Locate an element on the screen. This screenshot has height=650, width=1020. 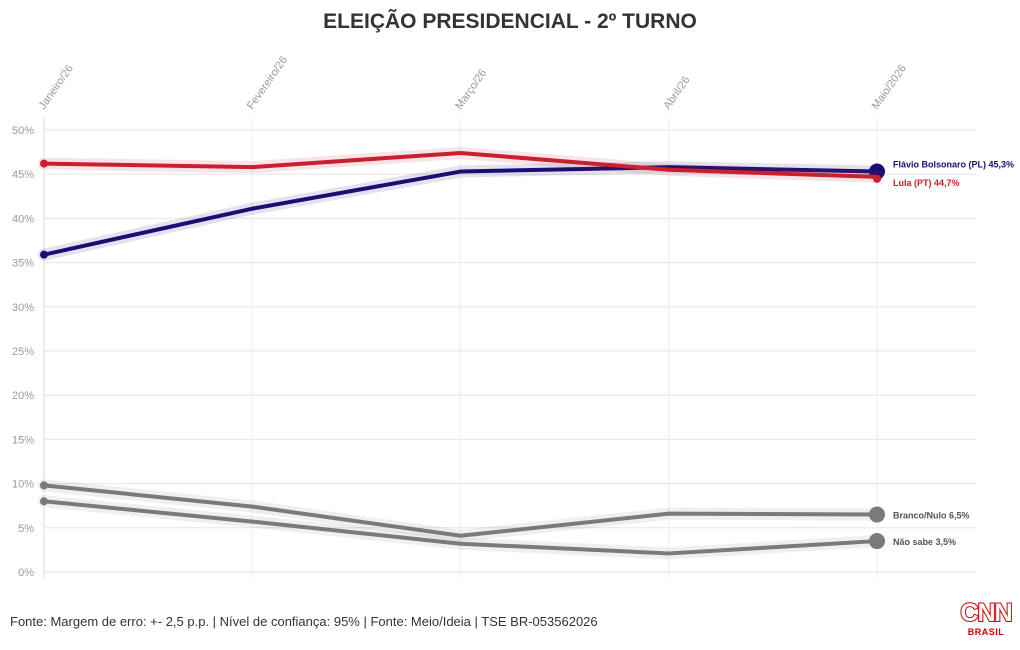
logo-main-text: CNN is located at coordinates (986, 613).